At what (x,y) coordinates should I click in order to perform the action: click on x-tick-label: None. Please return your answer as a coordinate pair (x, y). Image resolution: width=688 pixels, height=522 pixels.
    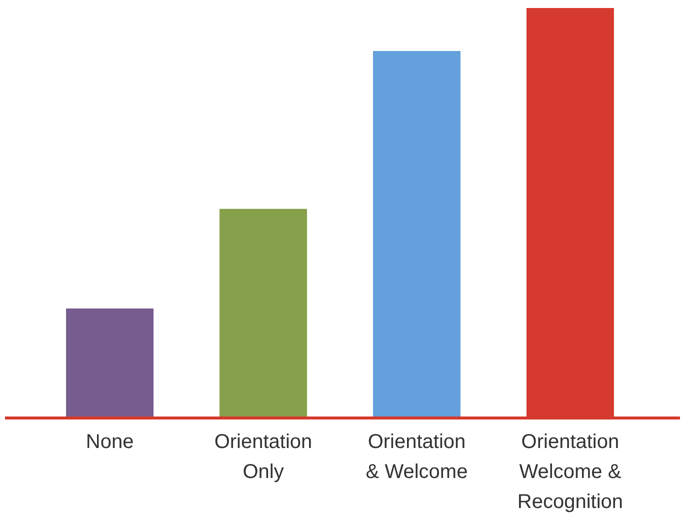
    Looking at the image, I should click on (110, 442).